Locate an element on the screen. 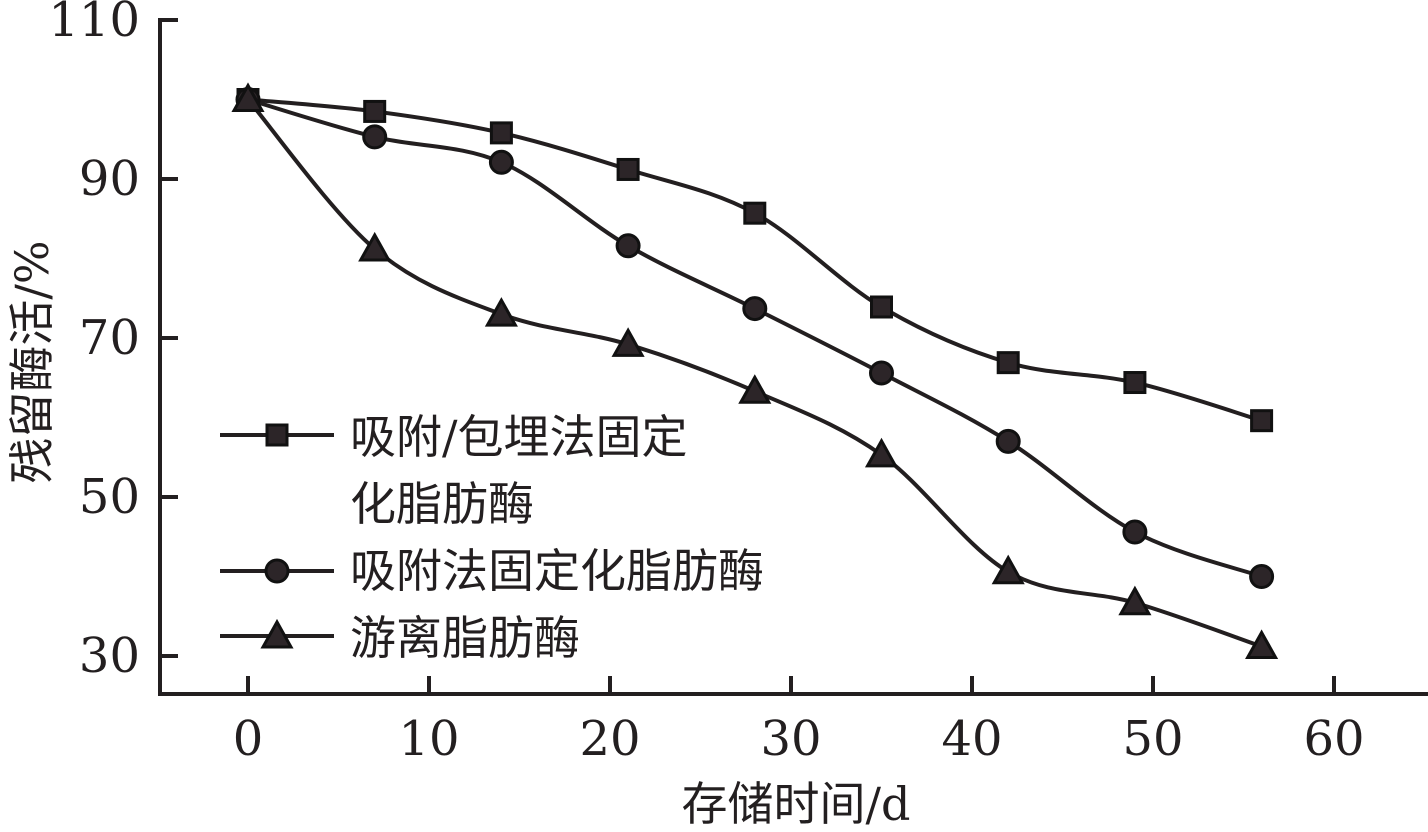 This screenshot has height=832, width=1428. x-tick-label: 20 is located at coordinates (609, 739).